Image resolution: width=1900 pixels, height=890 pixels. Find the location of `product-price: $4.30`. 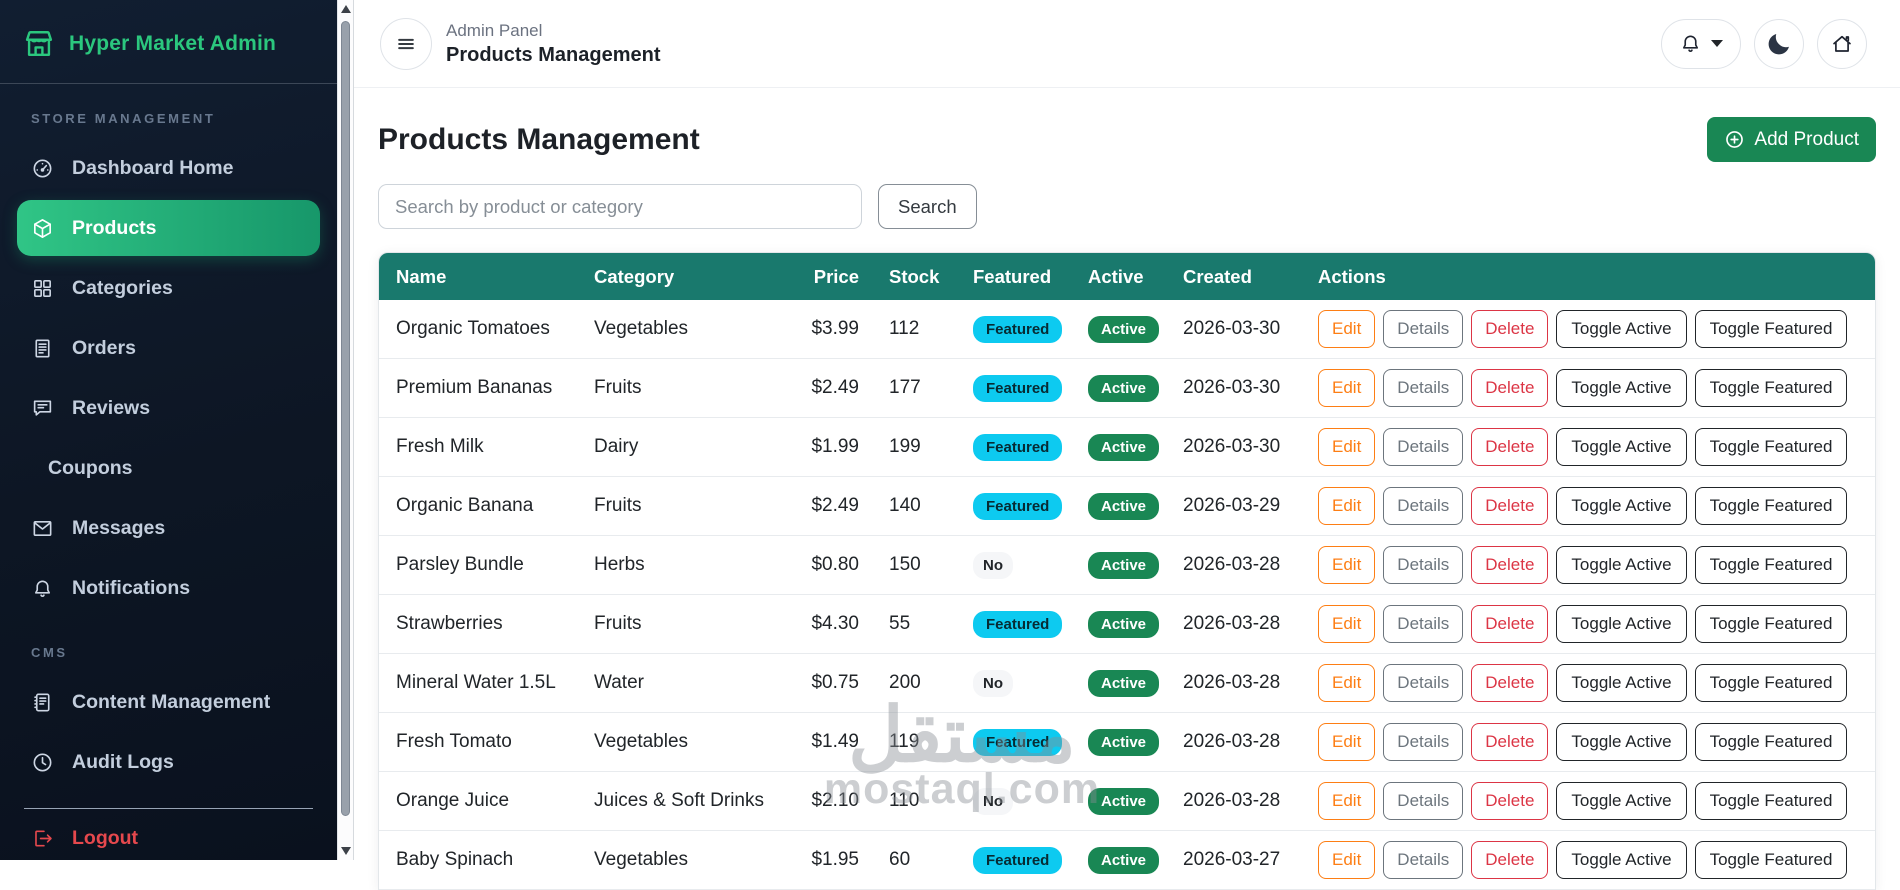

product-price: $4.30 is located at coordinates (835, 623).